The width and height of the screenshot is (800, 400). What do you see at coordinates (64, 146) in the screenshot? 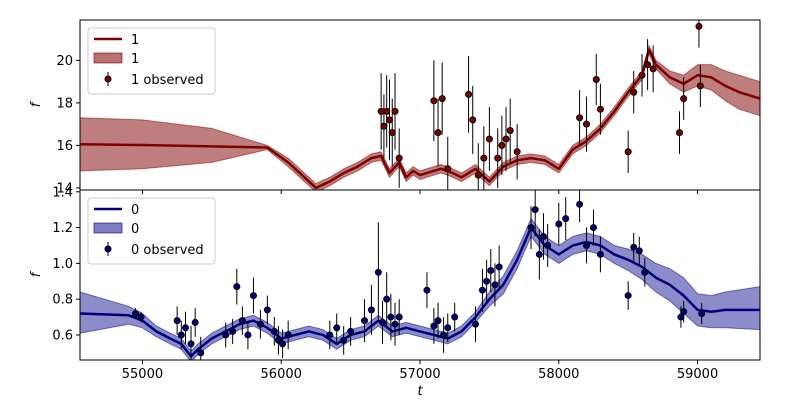
I see `top-y-tick-label: 16` at bounding box center [64, 146].